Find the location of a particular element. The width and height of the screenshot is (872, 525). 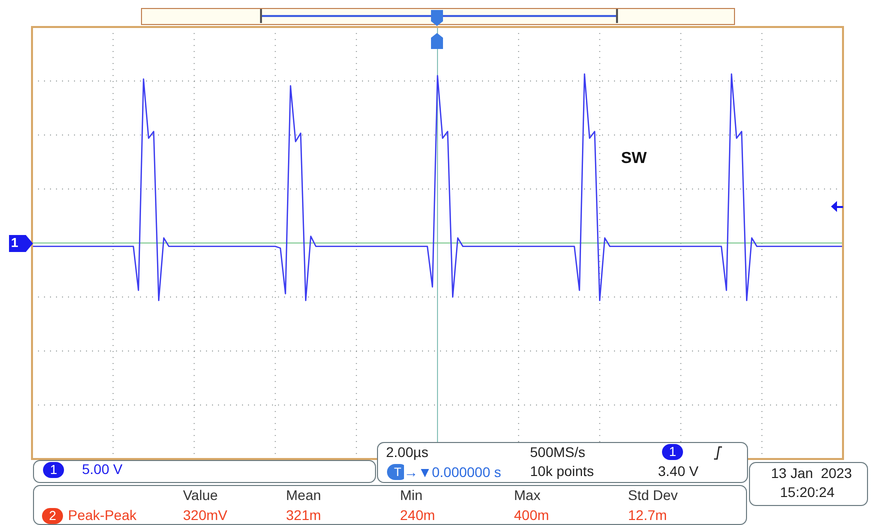

annotation: SW is located at coordinates (634, 158).